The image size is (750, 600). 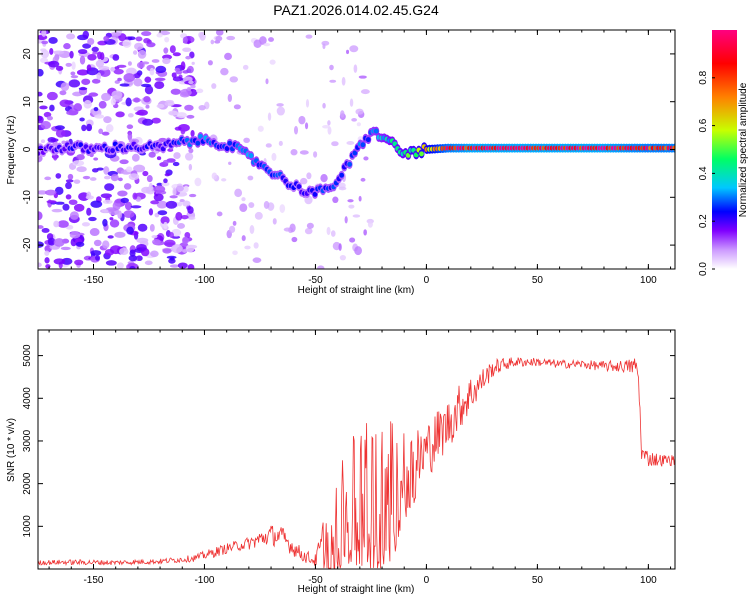 I want to click on y-tick-label: 20, so click(x=27, y=54).